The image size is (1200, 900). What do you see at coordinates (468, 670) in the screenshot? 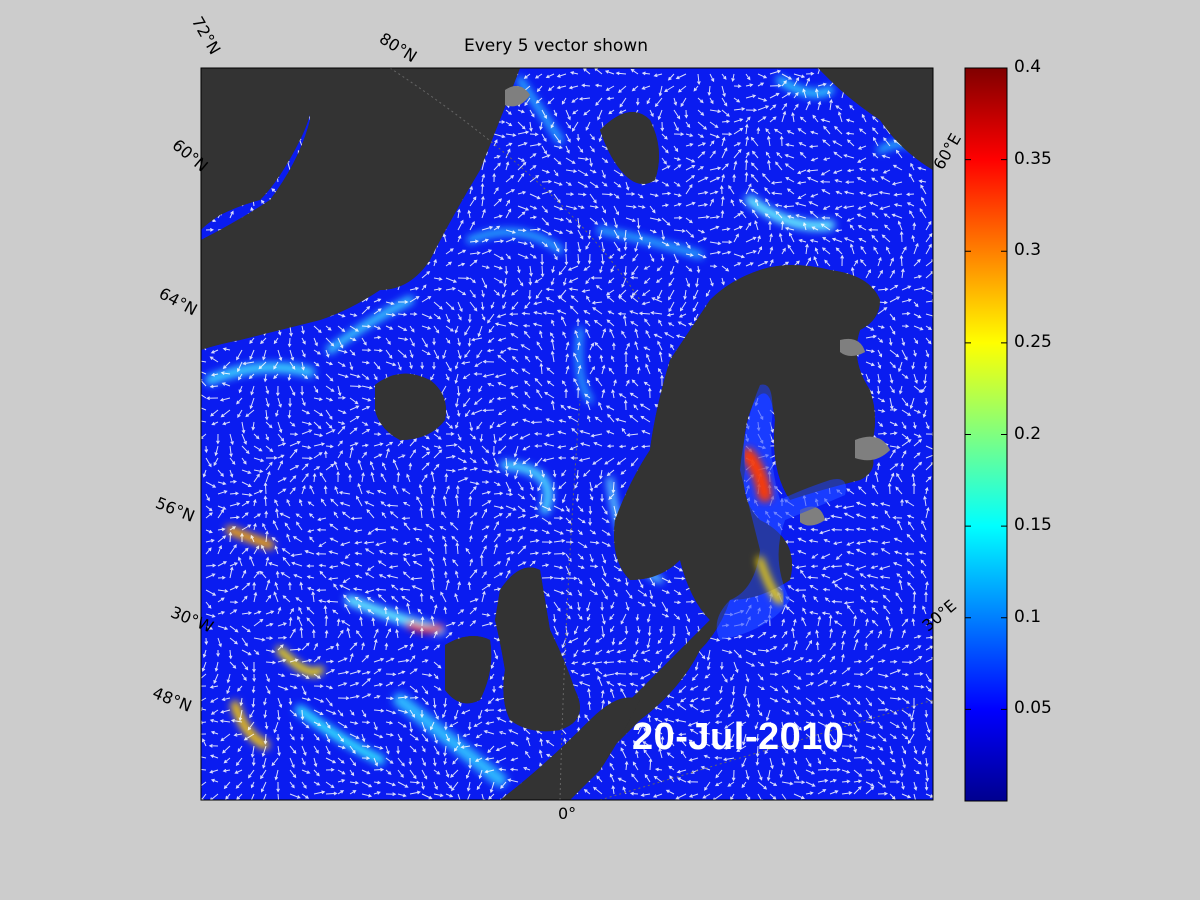
I see `ireland` at bounding box center [468, 670].